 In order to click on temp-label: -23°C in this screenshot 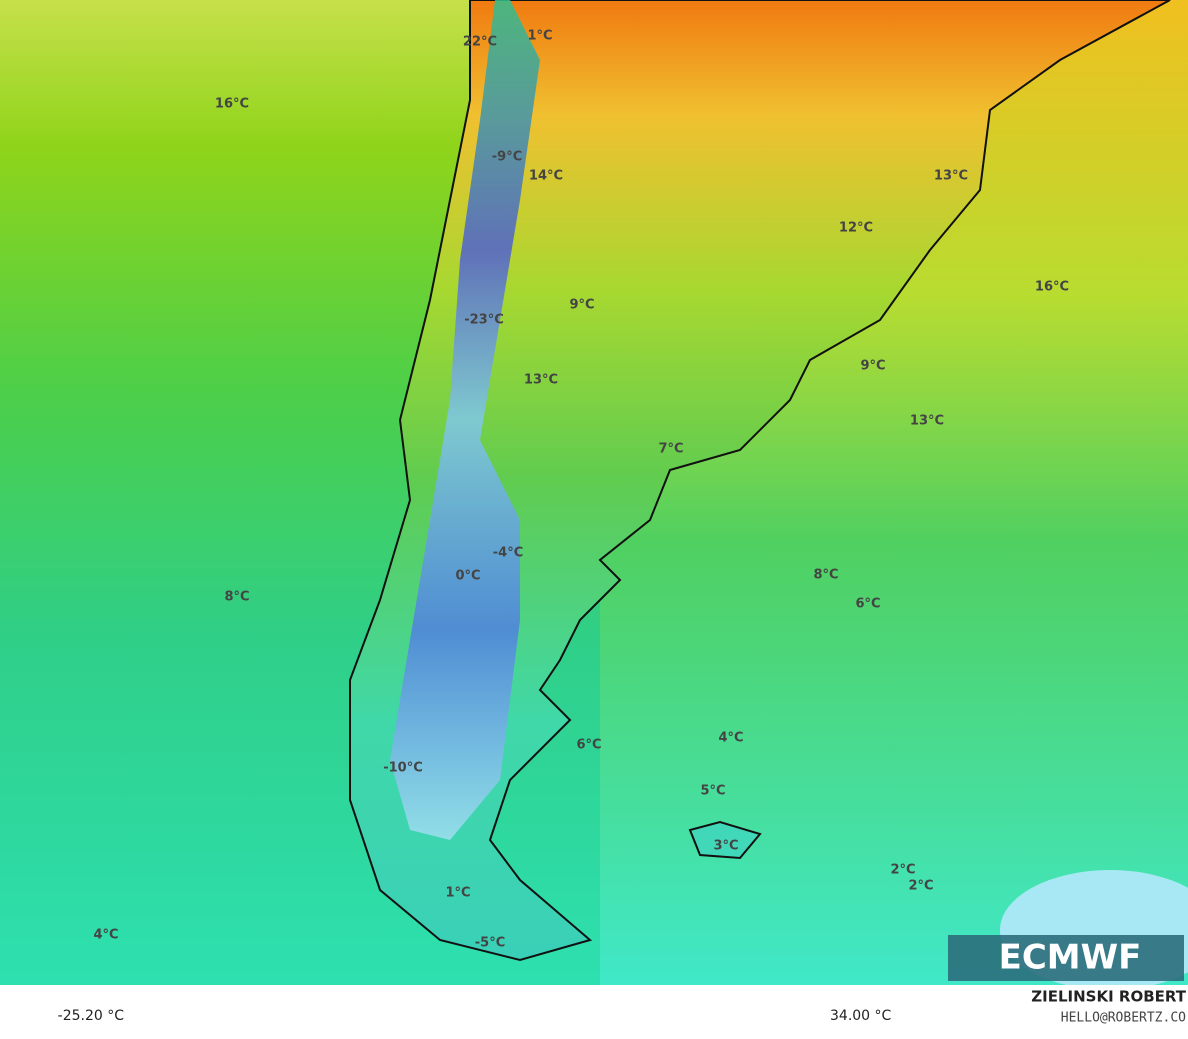, I will do `click(484, 320)`.